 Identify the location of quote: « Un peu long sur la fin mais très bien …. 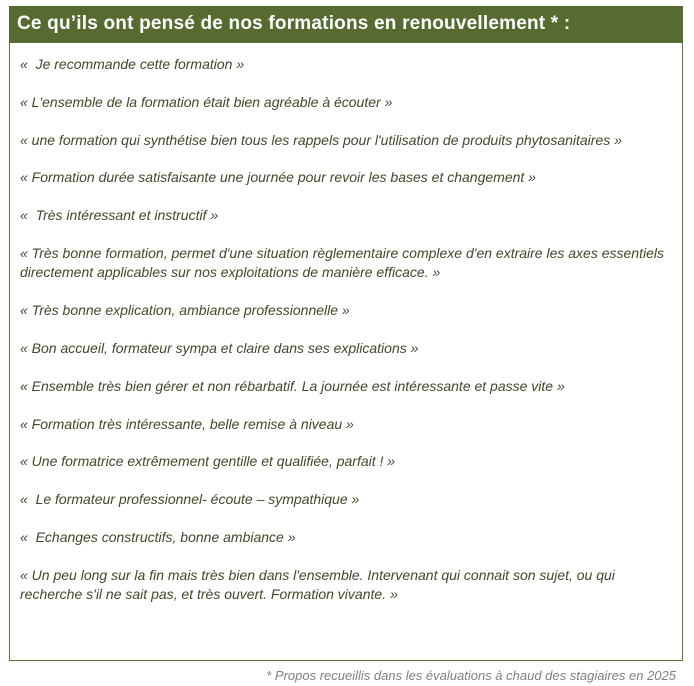
(319, 584).